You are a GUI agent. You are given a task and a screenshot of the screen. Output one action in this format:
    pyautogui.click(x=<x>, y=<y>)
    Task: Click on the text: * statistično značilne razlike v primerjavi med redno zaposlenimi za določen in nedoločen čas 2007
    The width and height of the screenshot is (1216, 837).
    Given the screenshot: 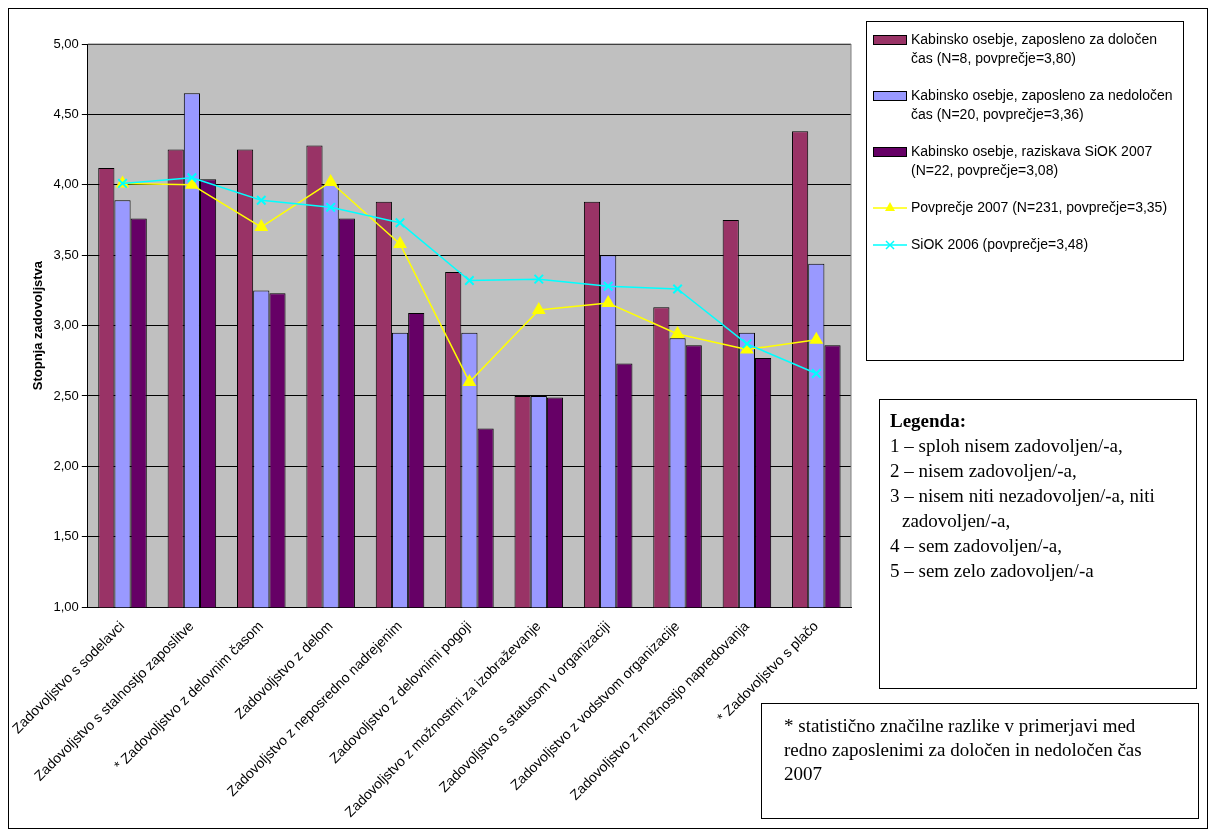 What is the action you would take?
    pyautogui.click(x=980, y=761)
    